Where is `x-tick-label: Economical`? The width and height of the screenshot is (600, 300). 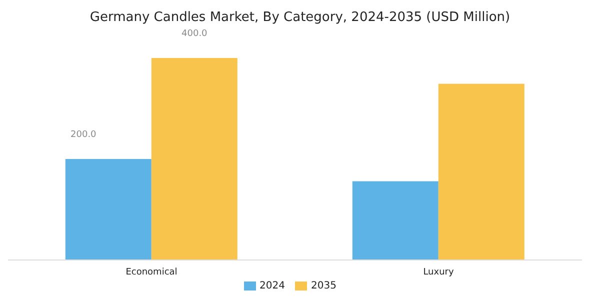
x-tick-label: Economical is located at coordinates (152, 272).